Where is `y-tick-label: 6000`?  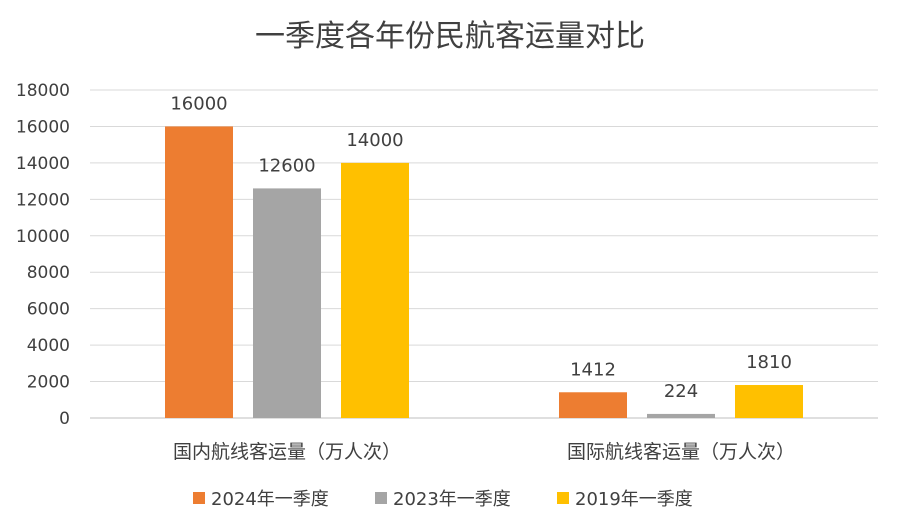 y-tick-label: 6000 is located at coordinates (48, 310).